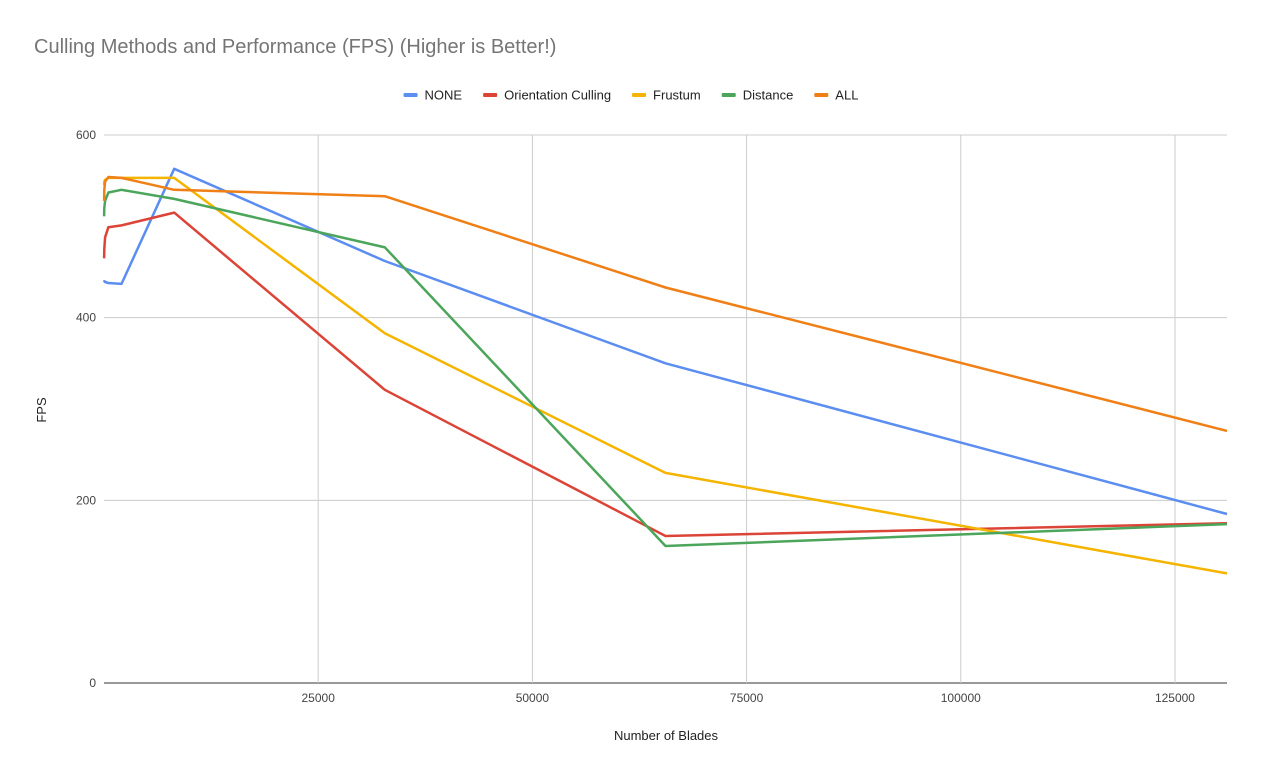 This screenshot has height=783, width=1263. I want to click on legend-item-frustum: Frustum, so click(666, 95).